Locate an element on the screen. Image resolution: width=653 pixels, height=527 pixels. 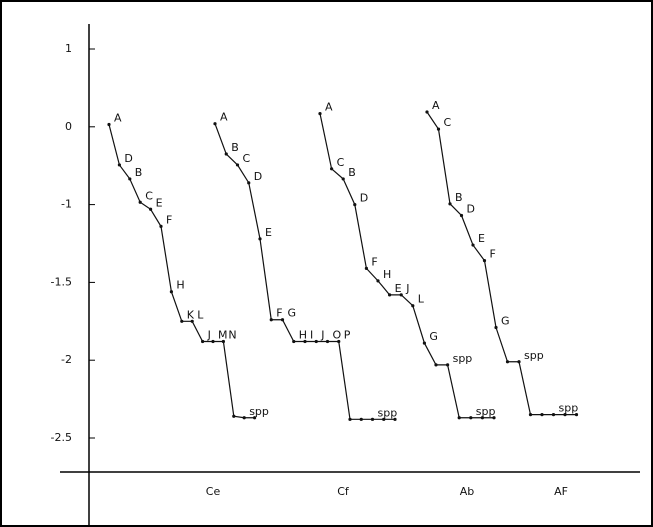
point-label: M is located at coordinates (223, 335).